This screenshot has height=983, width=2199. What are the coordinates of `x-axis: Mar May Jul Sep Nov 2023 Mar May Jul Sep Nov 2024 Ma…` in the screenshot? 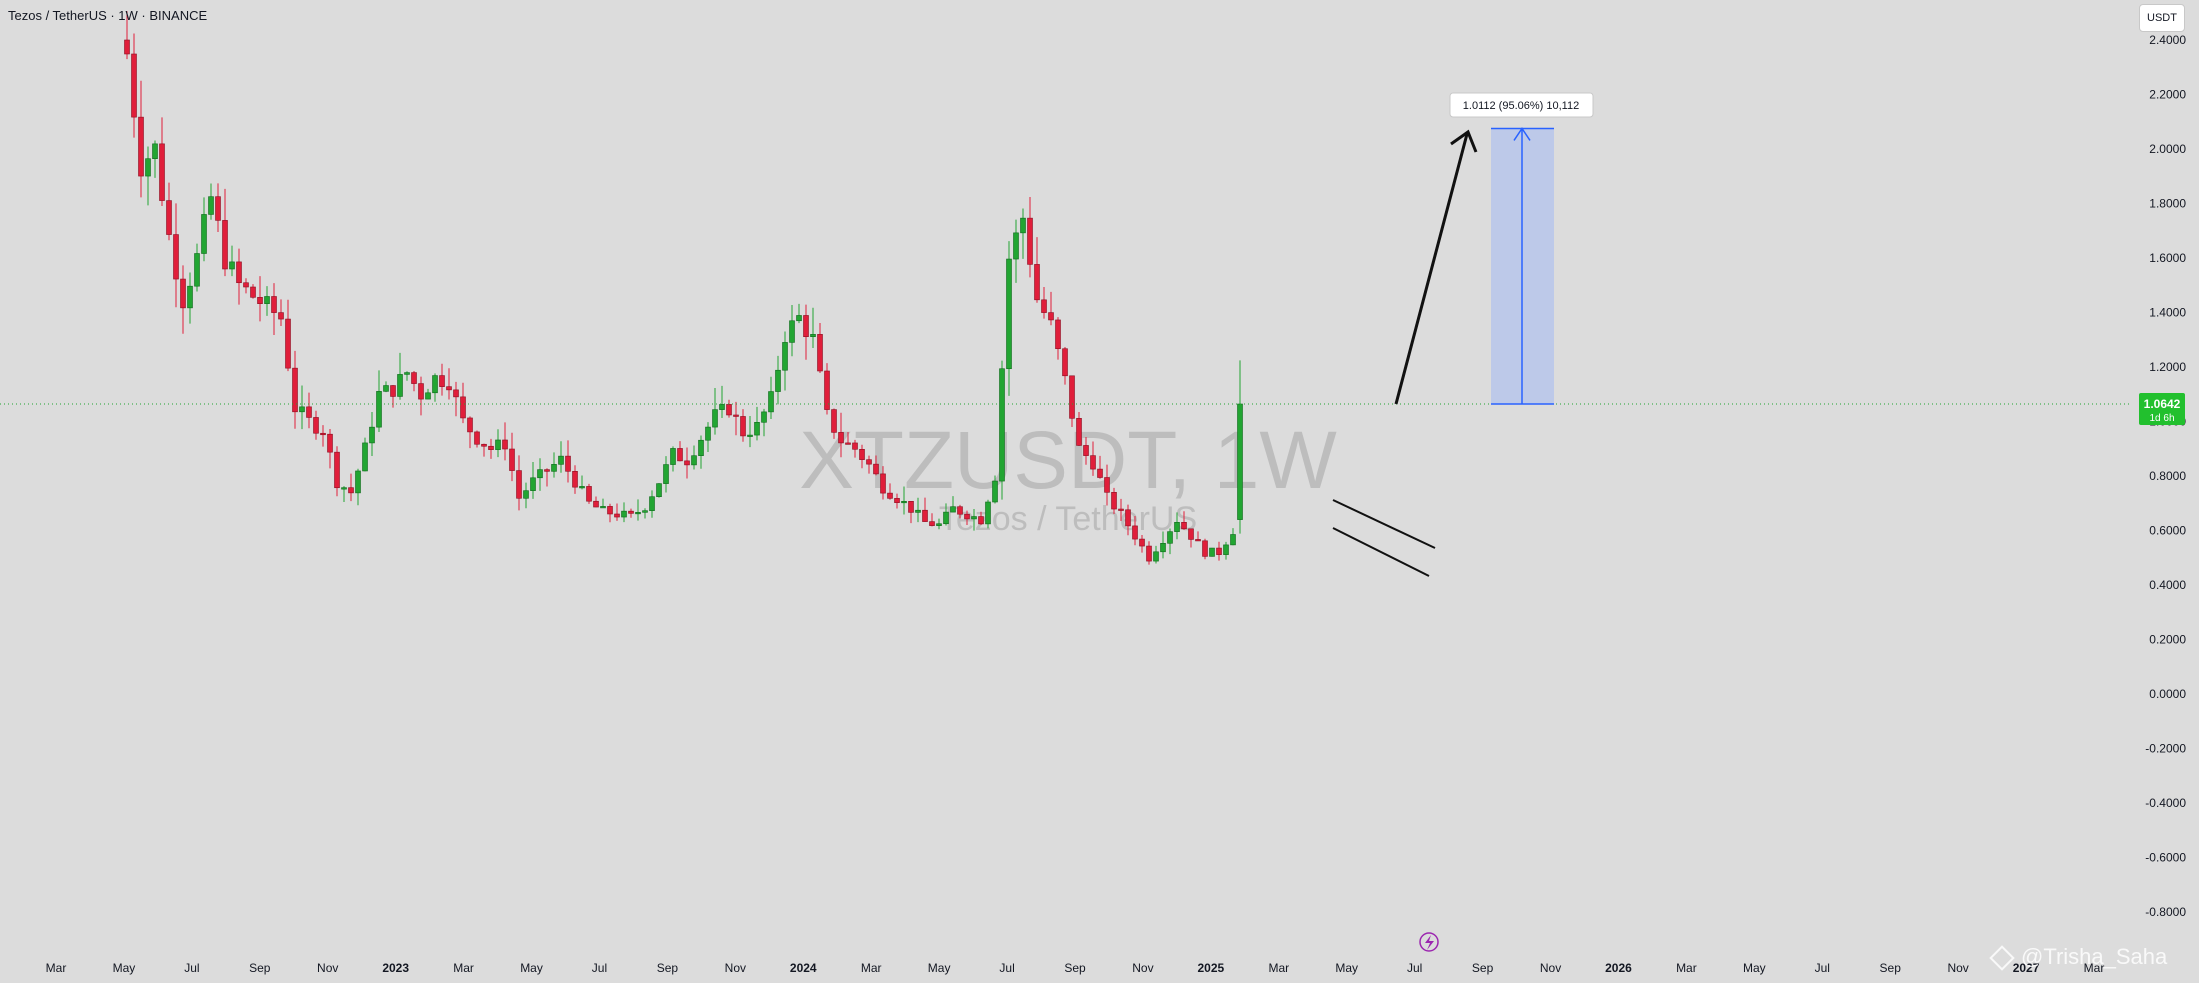 It's located at (1075, 968).